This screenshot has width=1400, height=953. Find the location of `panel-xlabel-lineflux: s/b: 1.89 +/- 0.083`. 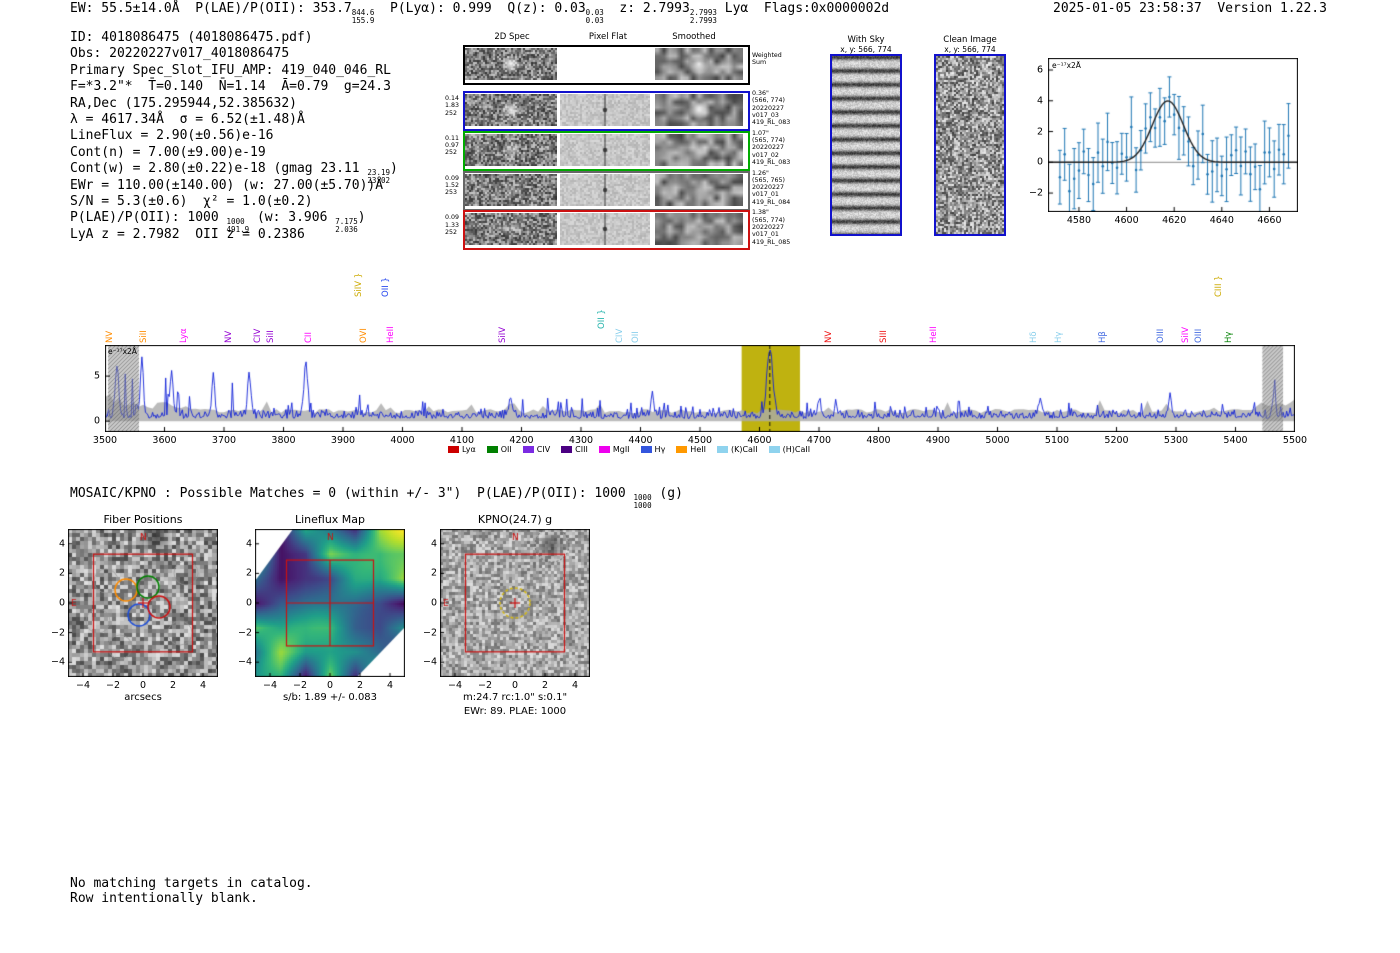

panel-xlabel-lineflux: s/b: 1.89 +/- 0.083 is located at coordinates (330, 697).